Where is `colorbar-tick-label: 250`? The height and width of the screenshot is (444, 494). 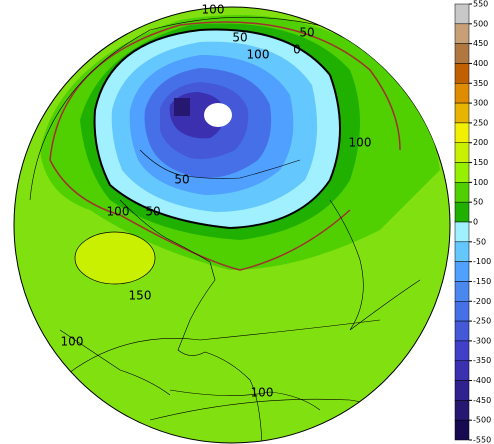
colorbar-tick-label: 250 is located at coordinates (480, 122).